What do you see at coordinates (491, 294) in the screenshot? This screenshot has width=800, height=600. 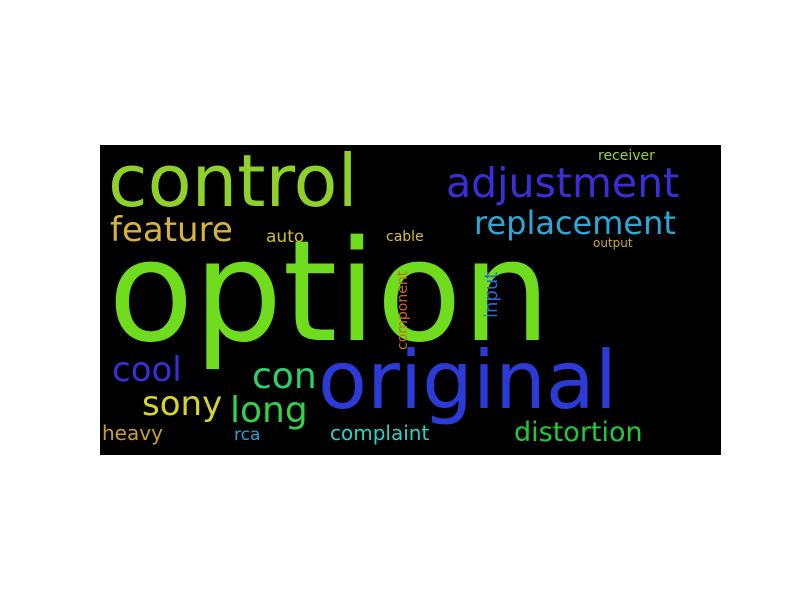 I see `word-input: input` at bounding box center [491, 294].